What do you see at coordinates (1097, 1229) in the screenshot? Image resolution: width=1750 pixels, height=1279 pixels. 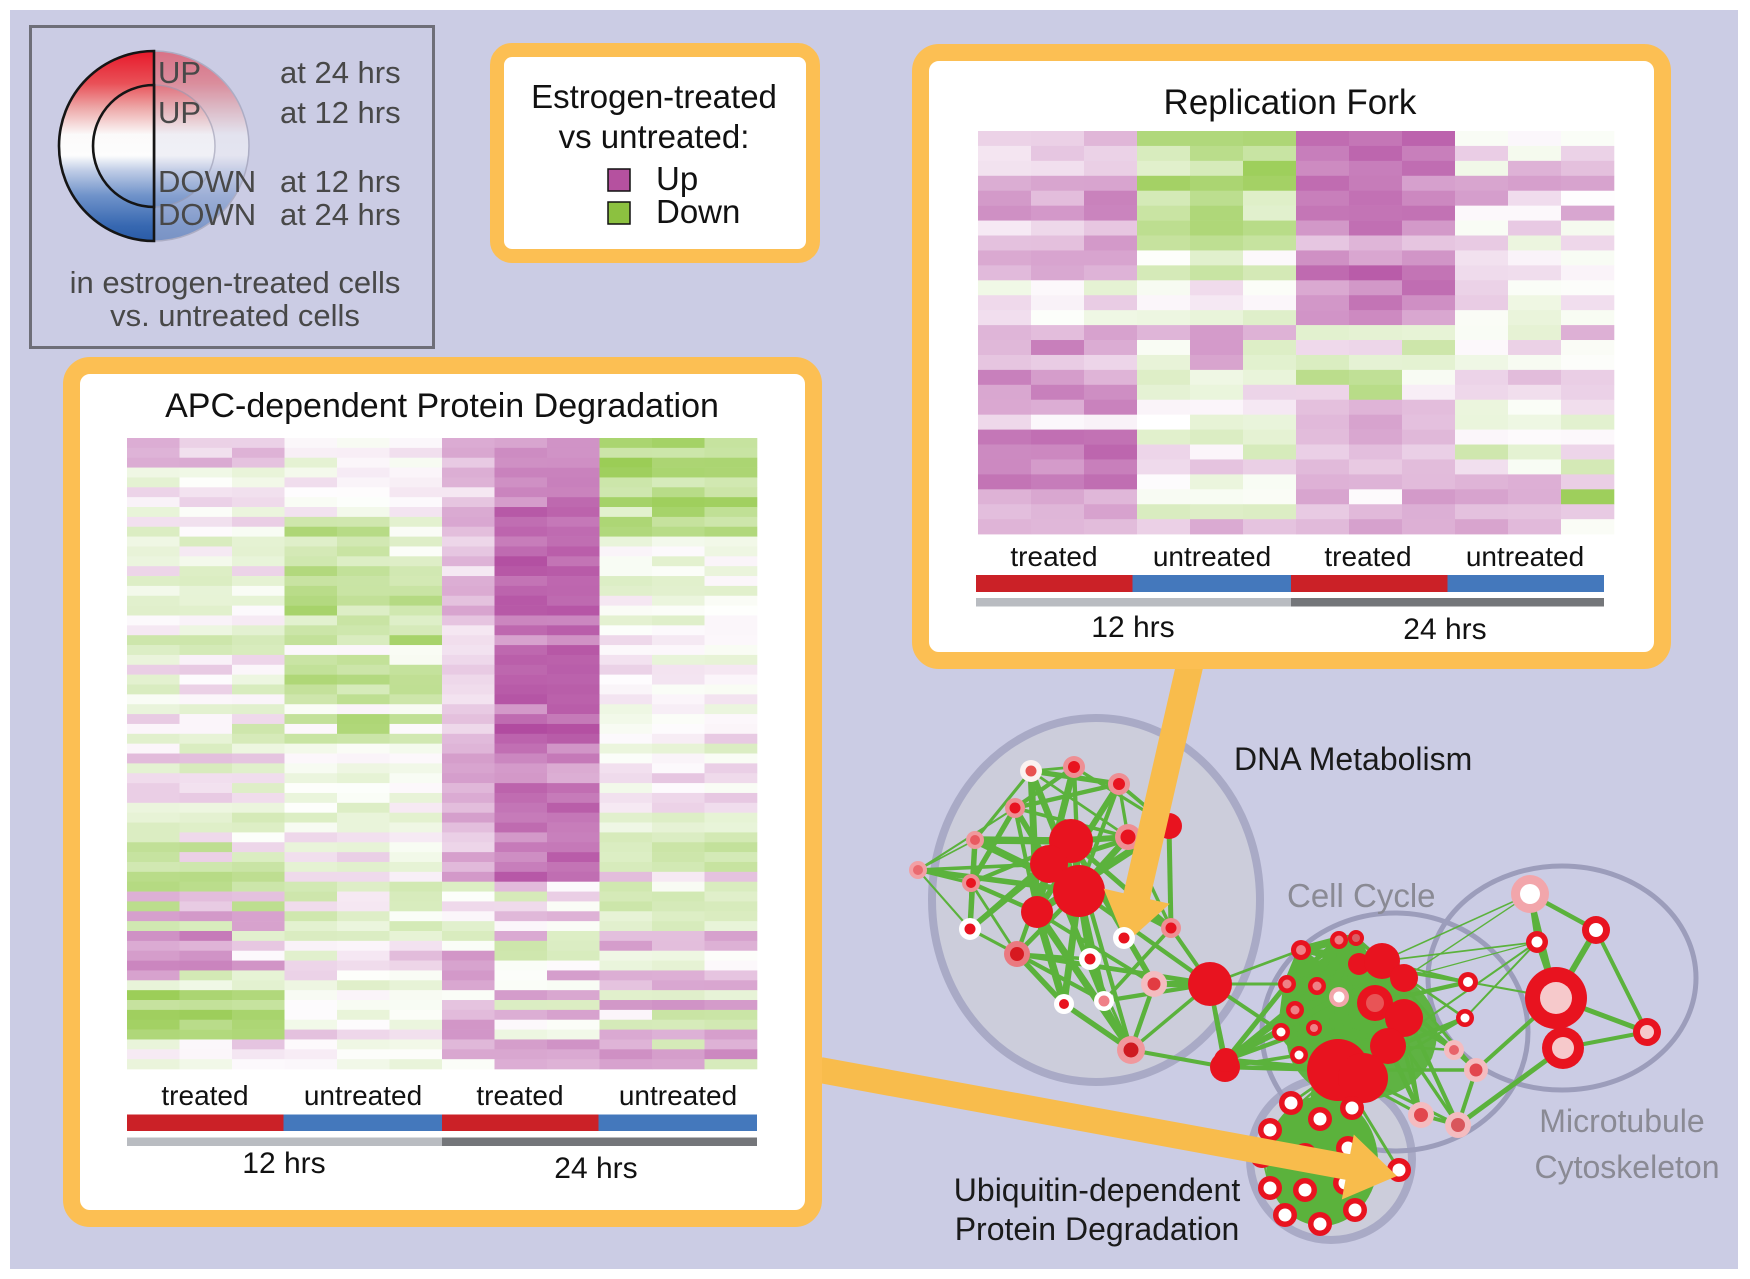 I see `svg-text: Protein Degradation` at bounding box center [1097, 1229].